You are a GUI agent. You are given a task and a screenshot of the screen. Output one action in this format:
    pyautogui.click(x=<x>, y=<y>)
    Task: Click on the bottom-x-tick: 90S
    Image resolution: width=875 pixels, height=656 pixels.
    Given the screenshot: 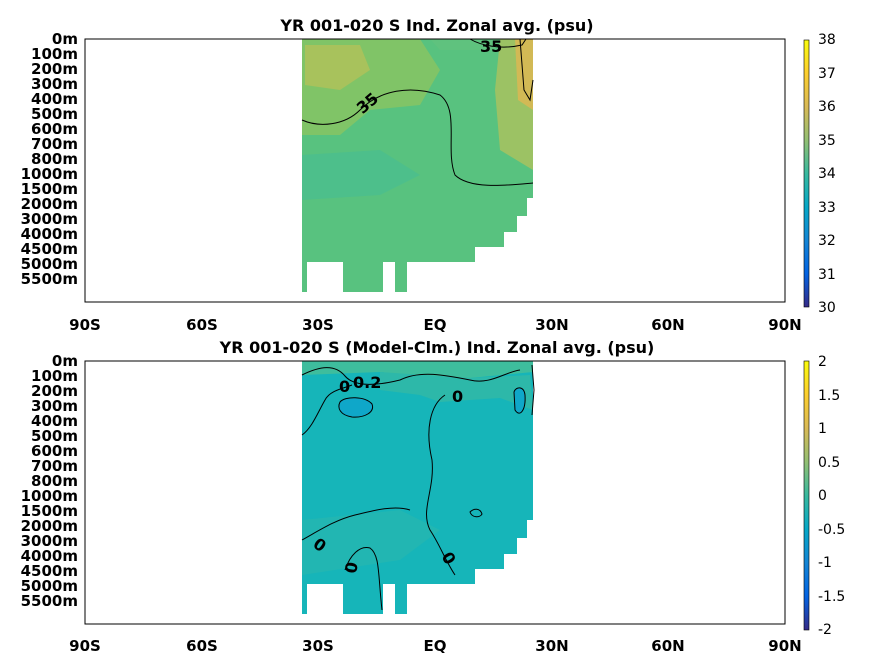 What is the action you would take?
    pyautogui.click(x=85, y=646)
    